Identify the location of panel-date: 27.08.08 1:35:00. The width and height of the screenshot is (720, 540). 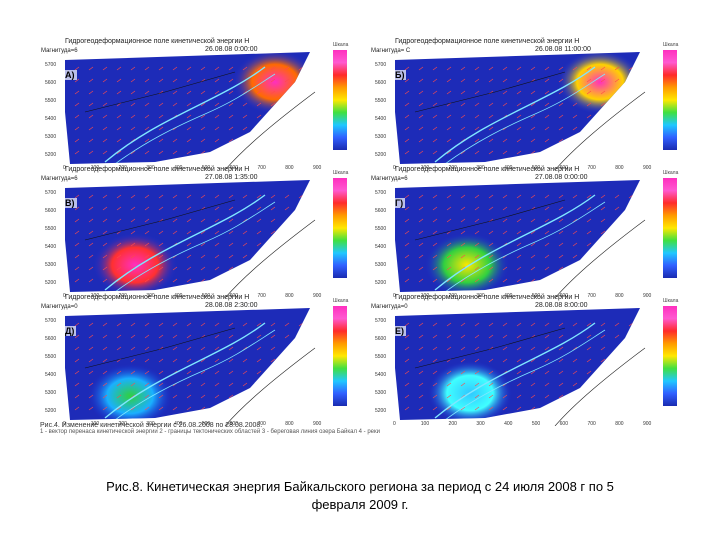
(231, 177).